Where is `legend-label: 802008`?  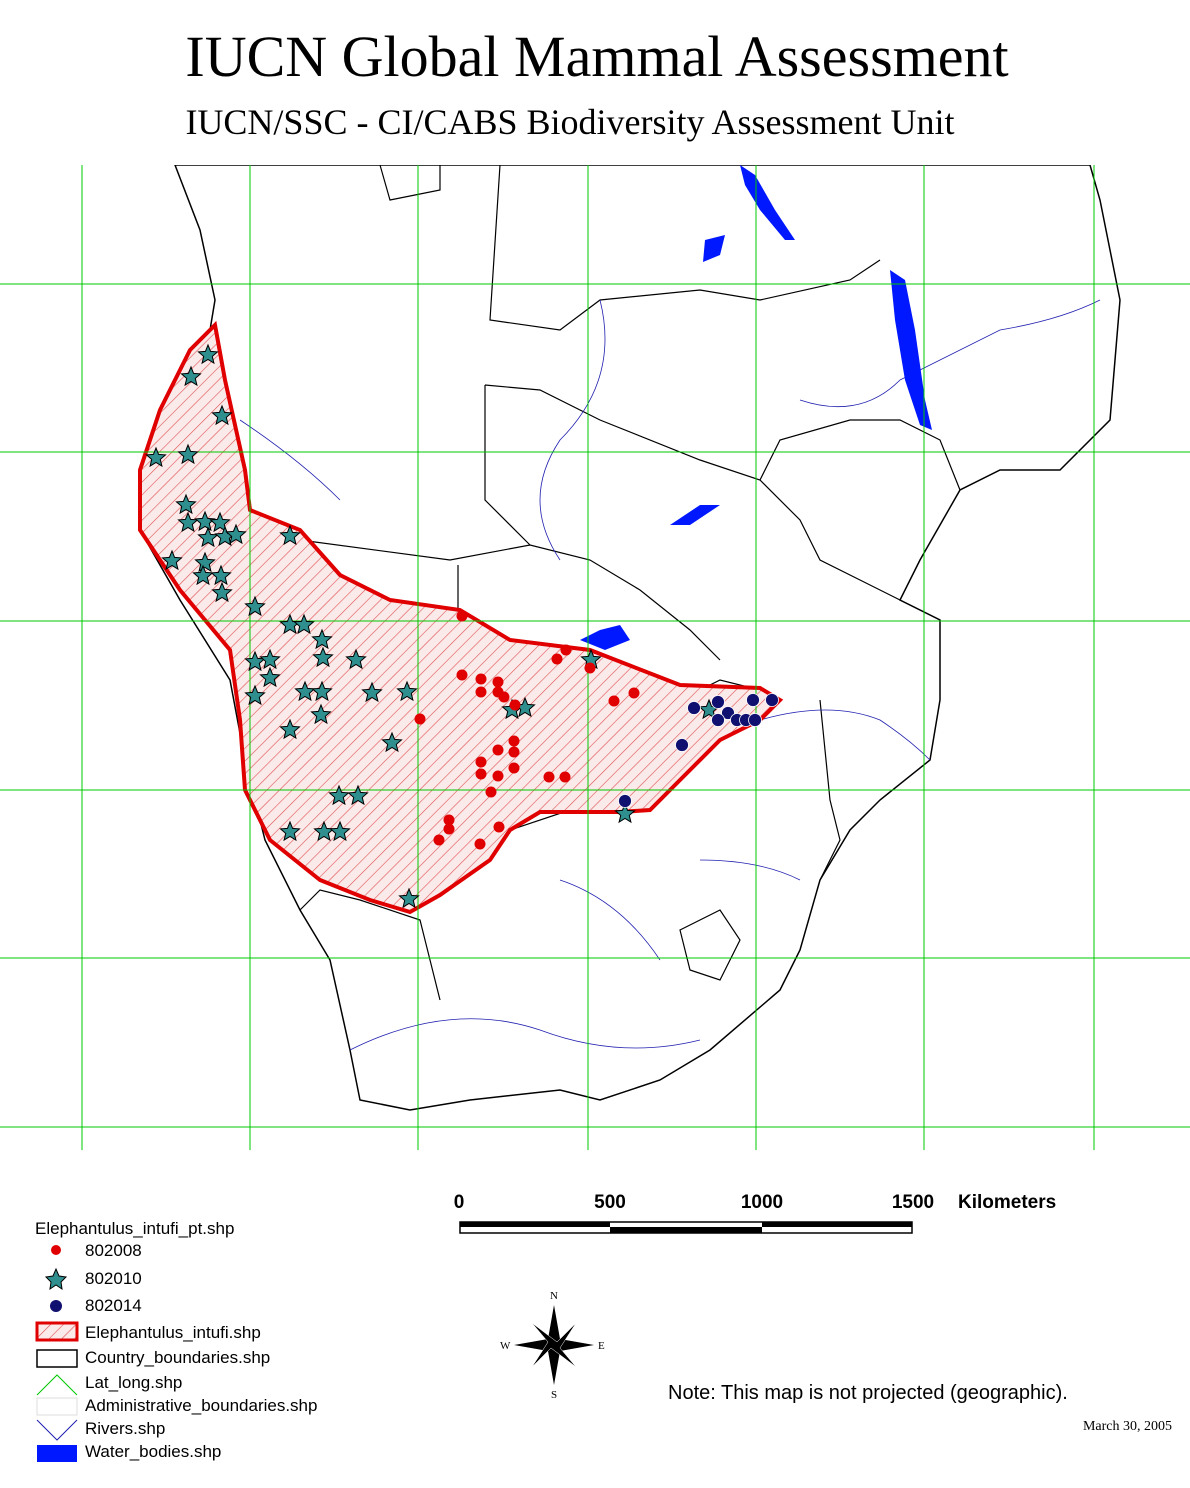 legend-label: 802008 is located at coordinates (113, 1250).